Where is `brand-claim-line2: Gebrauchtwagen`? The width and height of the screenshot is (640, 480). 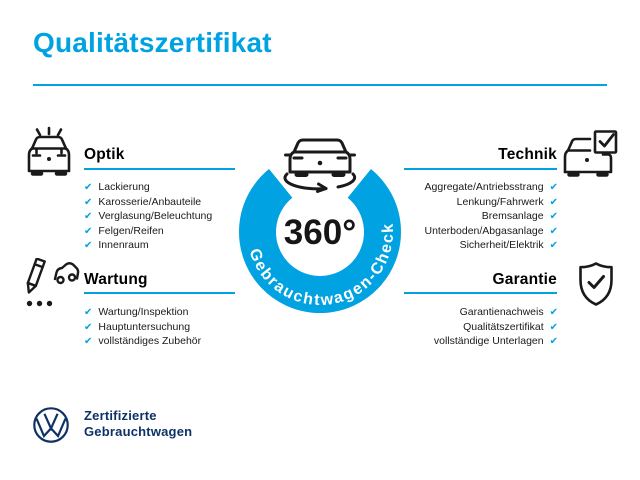
brand-claim-line2: Gebrauchtwagen is located at coordinates (138, 431).